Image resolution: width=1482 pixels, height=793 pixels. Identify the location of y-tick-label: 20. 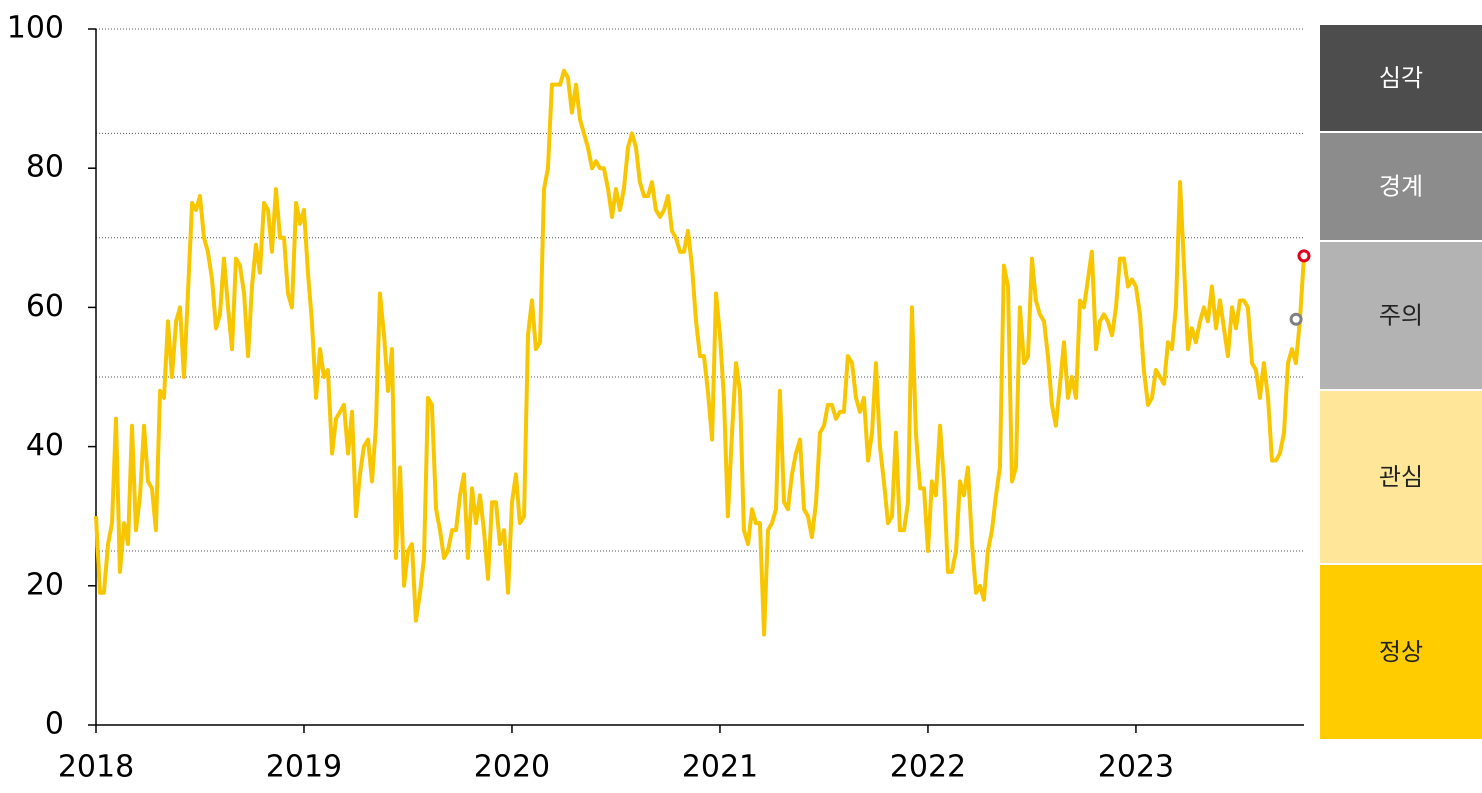
(45, 584).